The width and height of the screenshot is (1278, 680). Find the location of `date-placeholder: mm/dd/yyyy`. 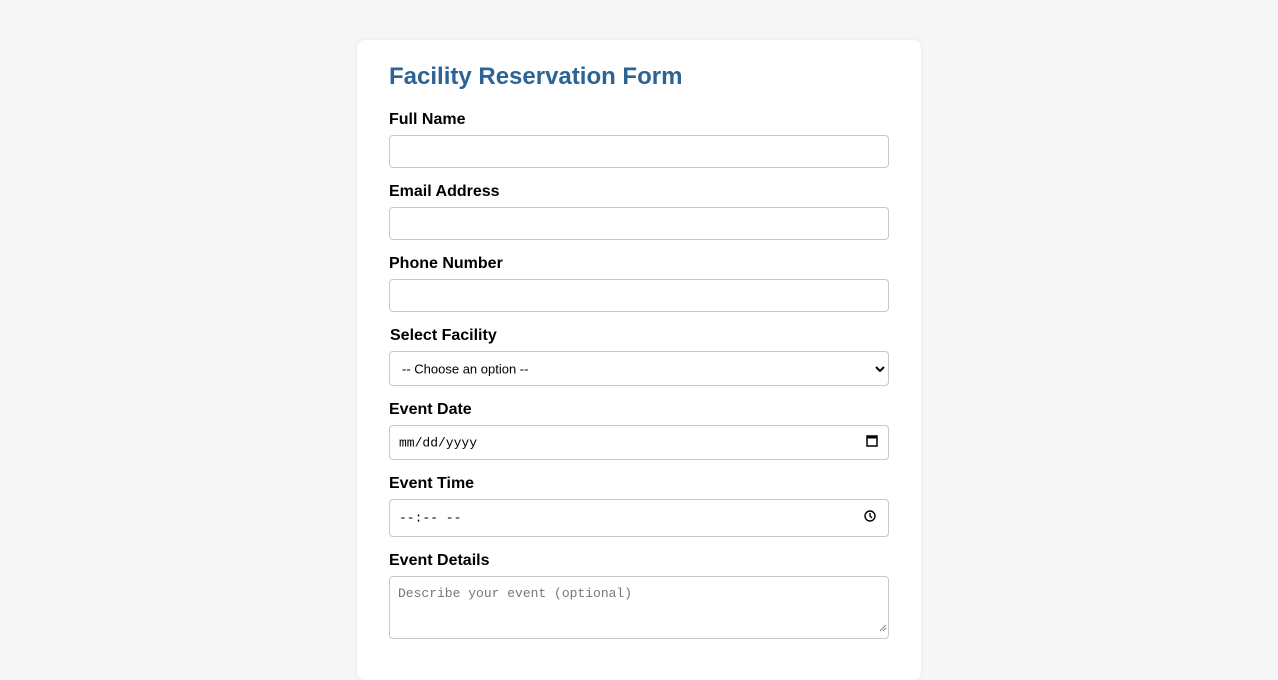

date-placeholder: mm/dd/yyyy is located at coordinates (438, 442).